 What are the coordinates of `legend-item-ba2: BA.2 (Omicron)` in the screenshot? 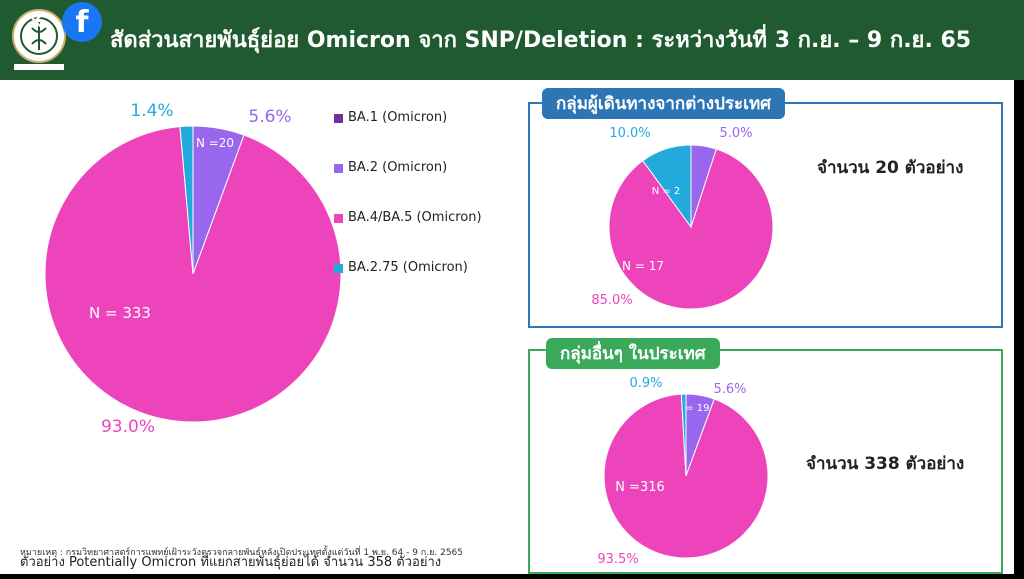 It's located at (391, 167).